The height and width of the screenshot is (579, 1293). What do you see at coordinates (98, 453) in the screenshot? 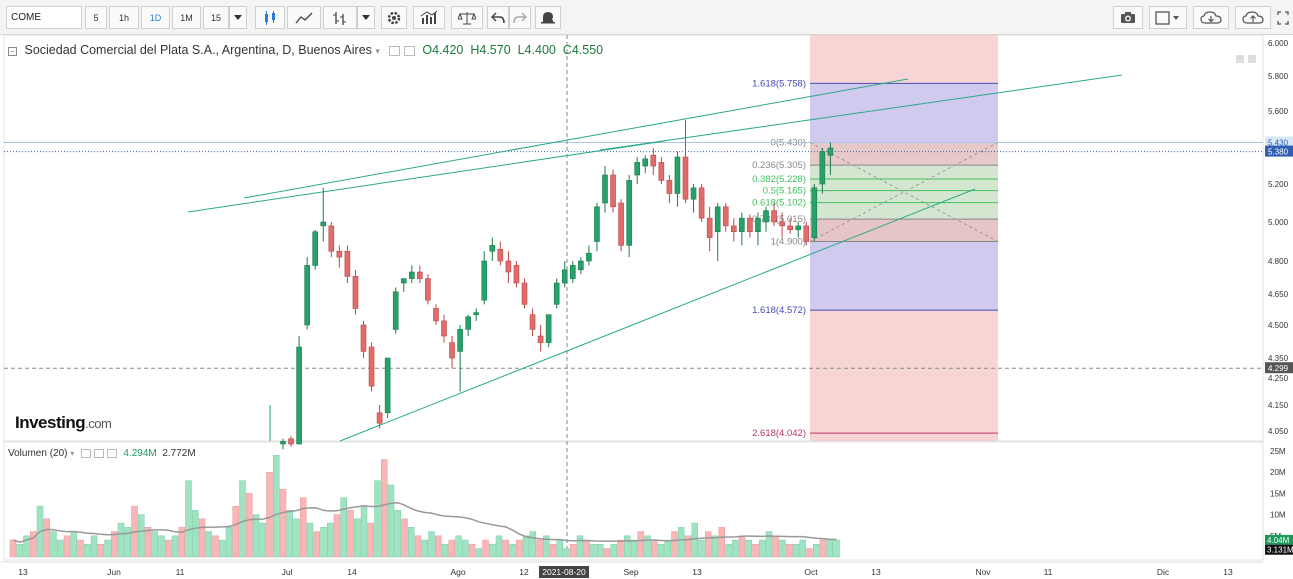
I see `volume-settings-icon` at bounding box center [98, 453].